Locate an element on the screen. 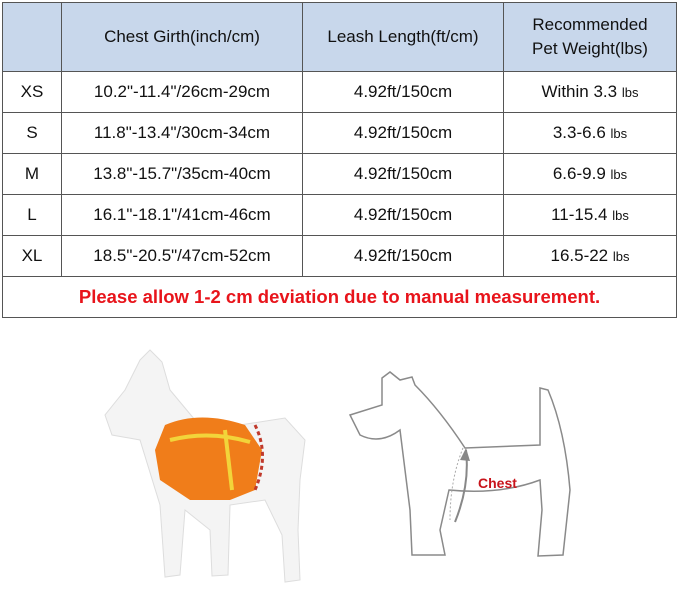 This screenshot has width=679, height=590. header-pet-weight: Recommended Pet Weight(lbs) is located at coordinates (590, 37).